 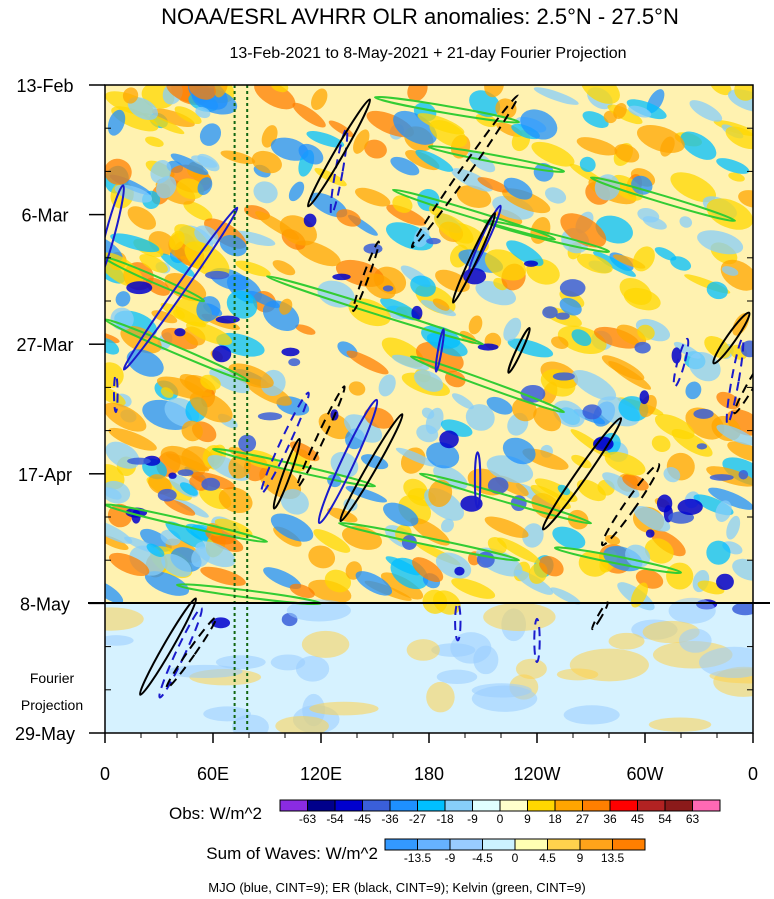 I want to click on projection-label-line2: Projection, so click(x=52, y=705).